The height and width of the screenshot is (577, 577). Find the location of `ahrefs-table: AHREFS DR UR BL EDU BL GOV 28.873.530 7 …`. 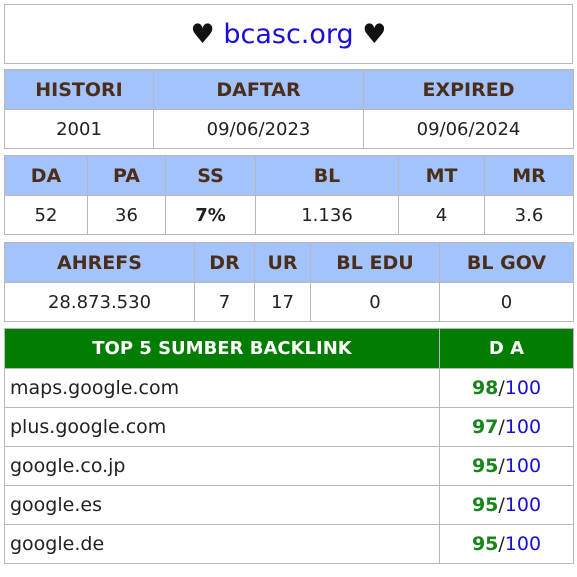

ahrefs-table: AHREFS DR UR BL EDU BL GOV 28.873.530 7 … is located at coordinates (289, 282).